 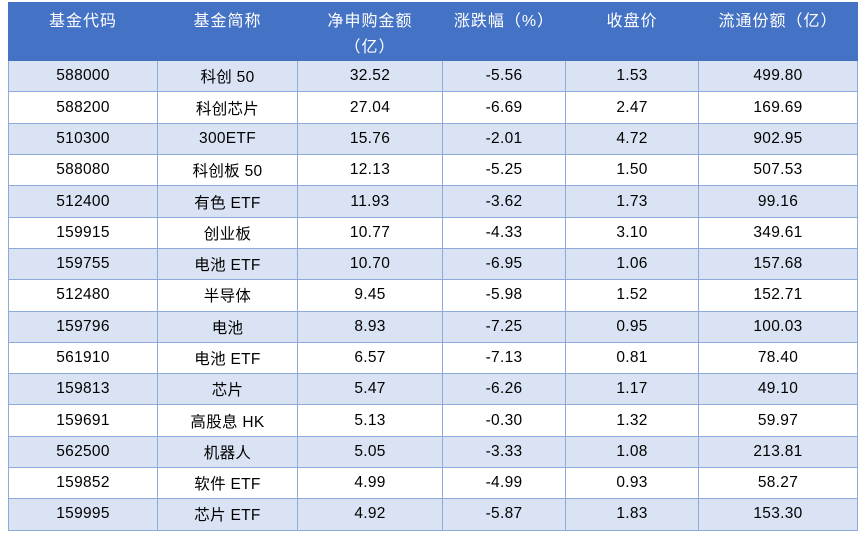 What do you see at coordinates (632, 201) in the screenshot?
I see `cell-close: 1.73` at bounding box center [632, 201].